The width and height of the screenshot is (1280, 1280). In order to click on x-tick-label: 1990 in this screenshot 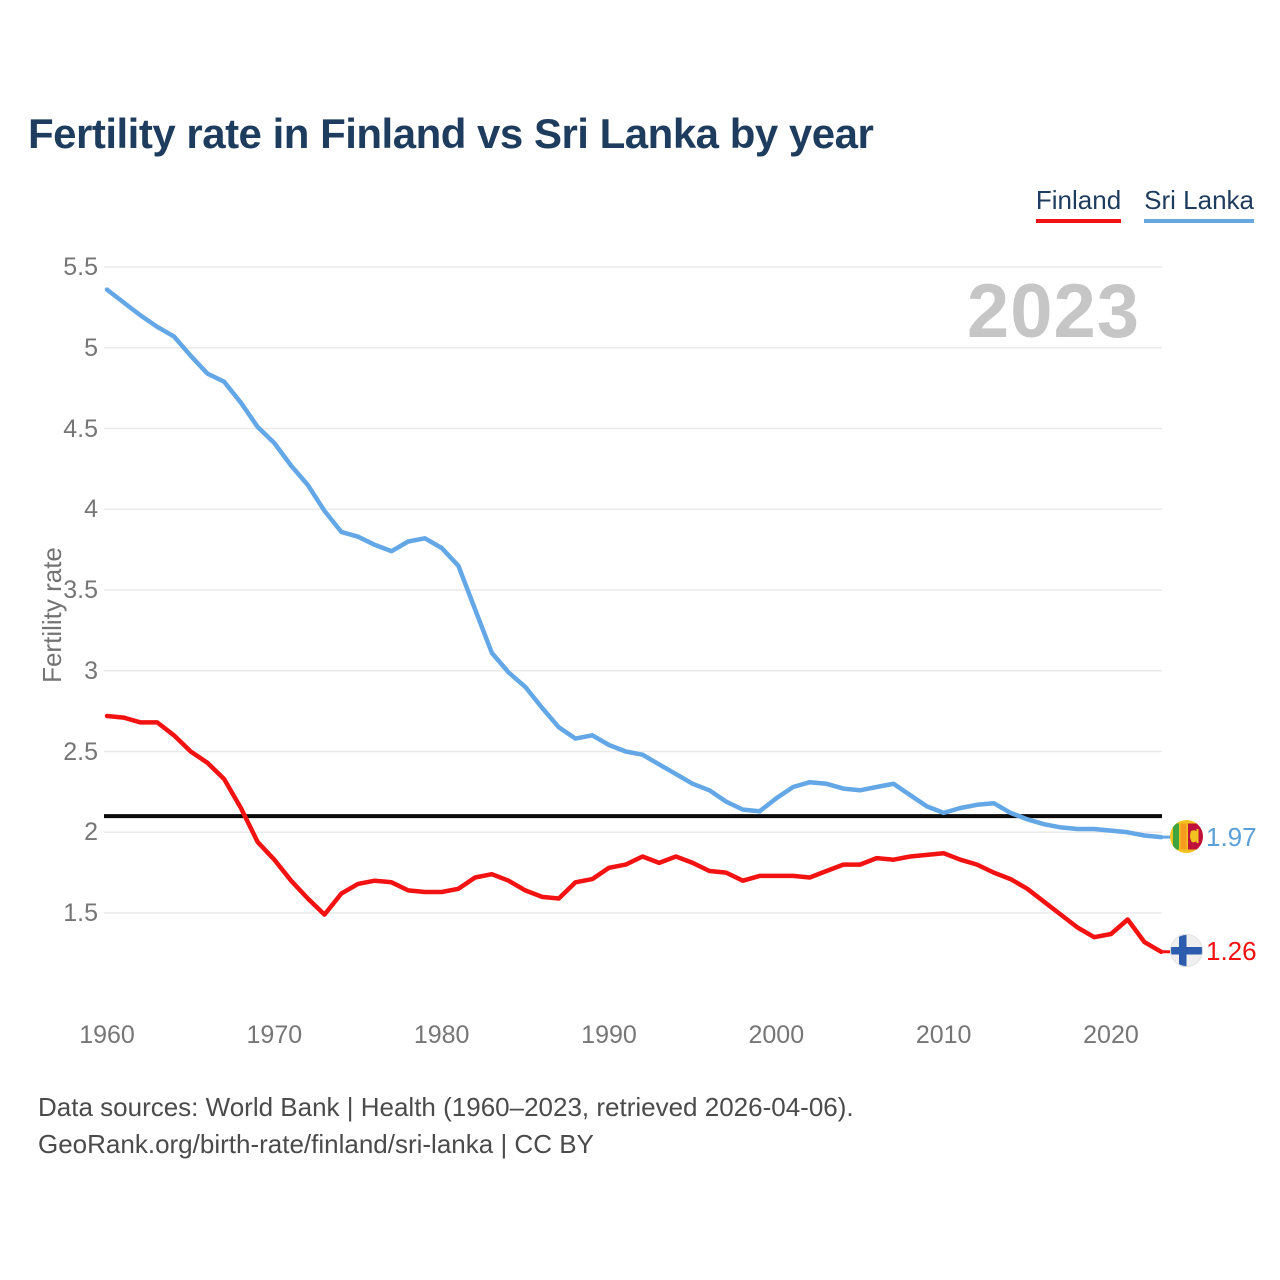, I will do `click(609, 1035)`.